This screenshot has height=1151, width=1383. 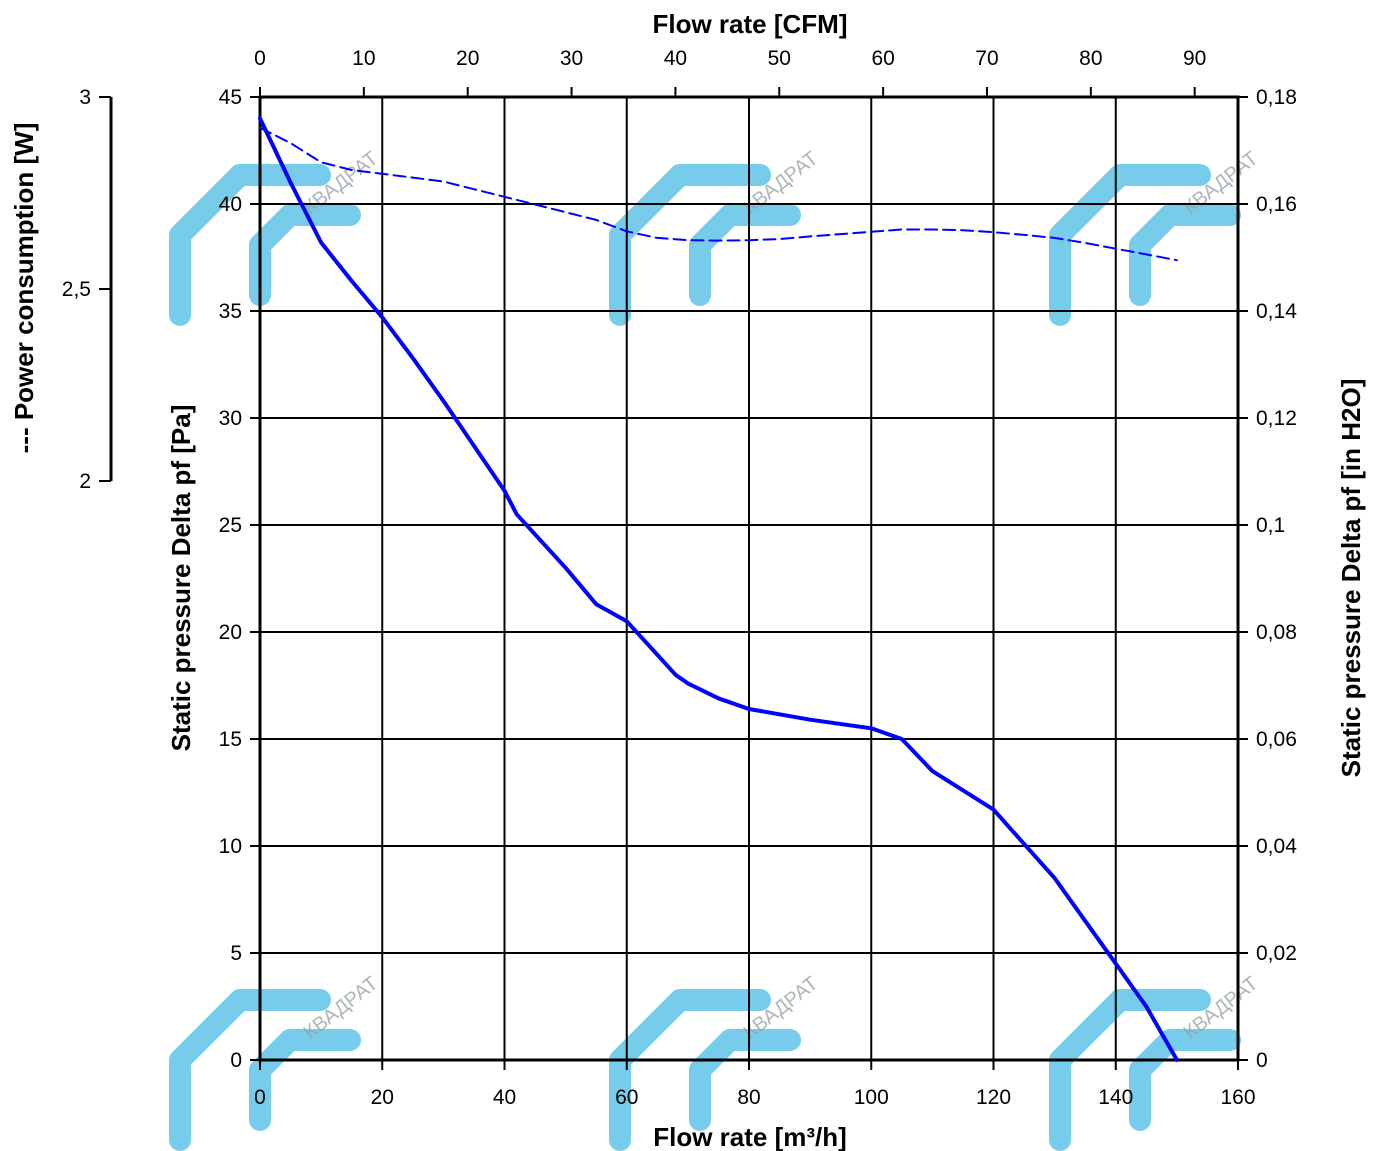 I want to click on y-right-tick-label: 0,1, so click(x=1270, y=525).